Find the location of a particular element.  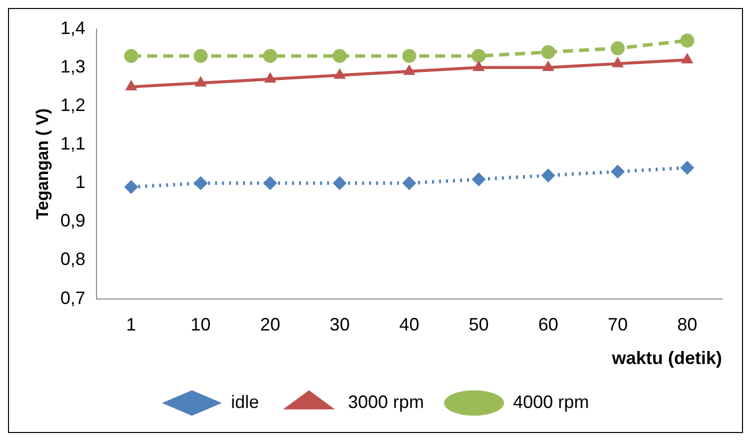

y-tick-label: 0,9 is located at coordinates (73, 220).